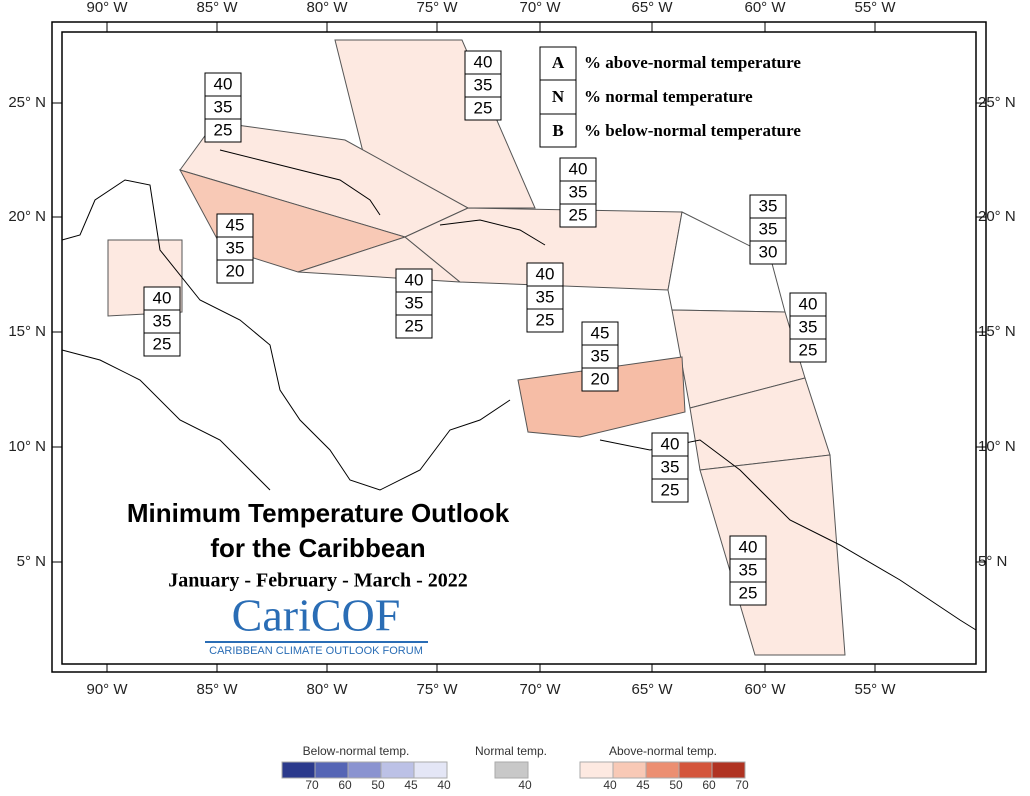 The width and height of the screenshot is (1030, 796). I want to click on lat-label: 15° N, so click(997, 331).